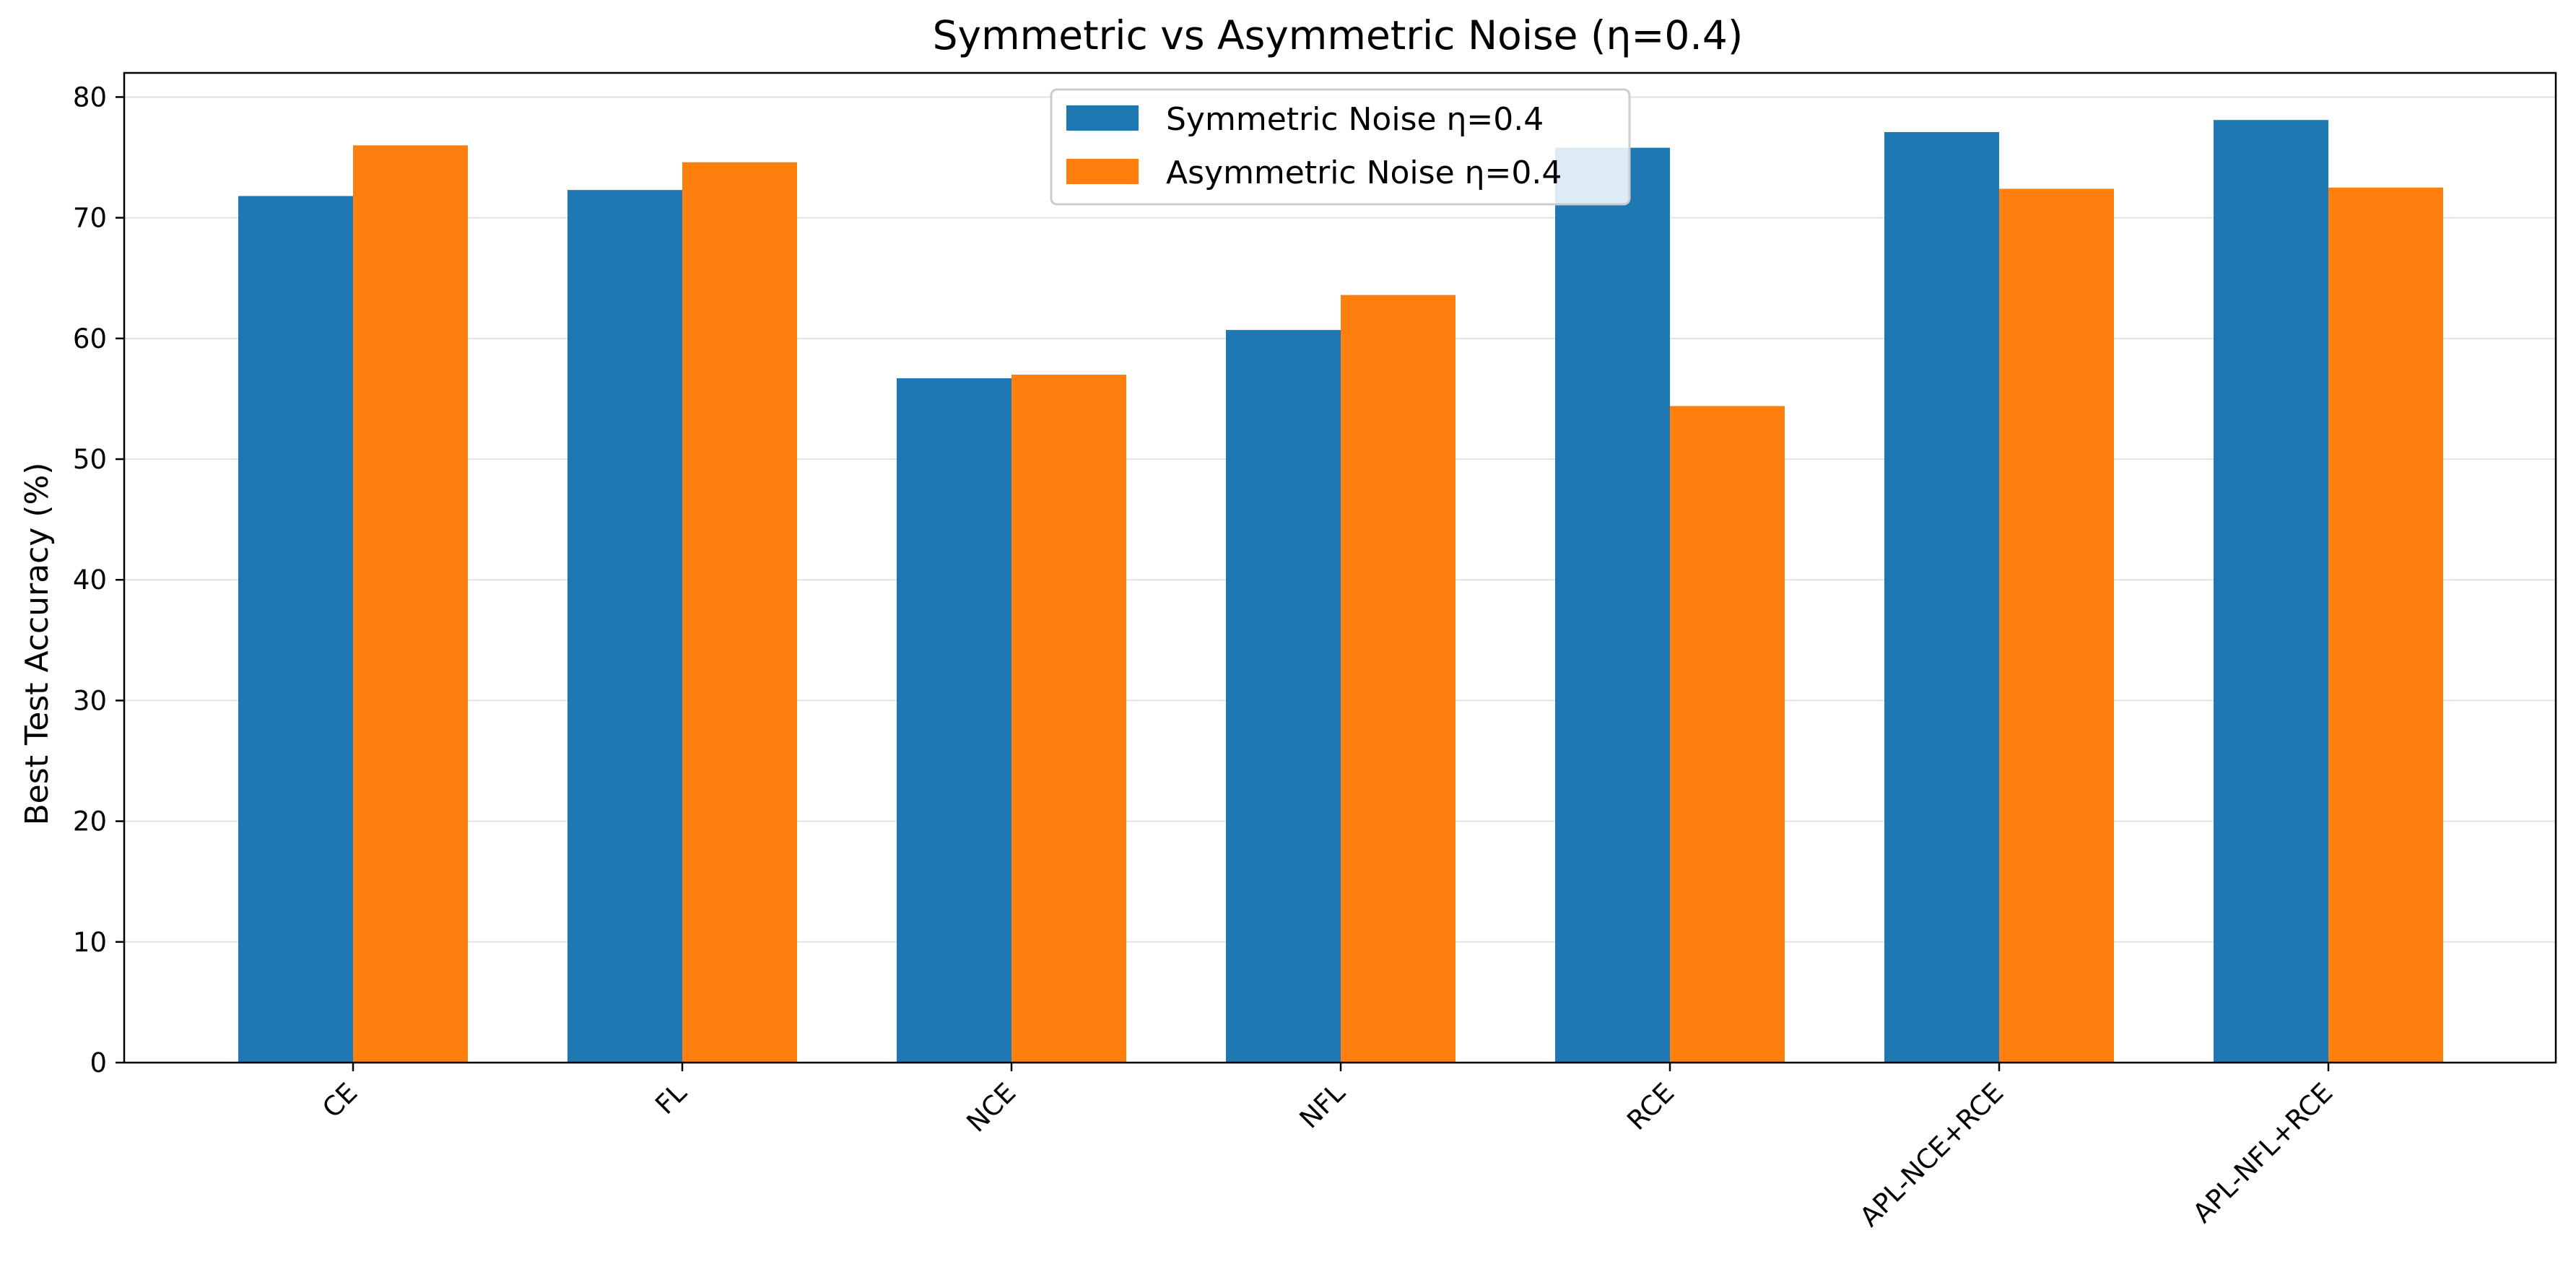 The height and width of the screenshot is (1277, 2576). I want to click on bar-asymmetric-apl-nfl-rce, so click(2385, 625).